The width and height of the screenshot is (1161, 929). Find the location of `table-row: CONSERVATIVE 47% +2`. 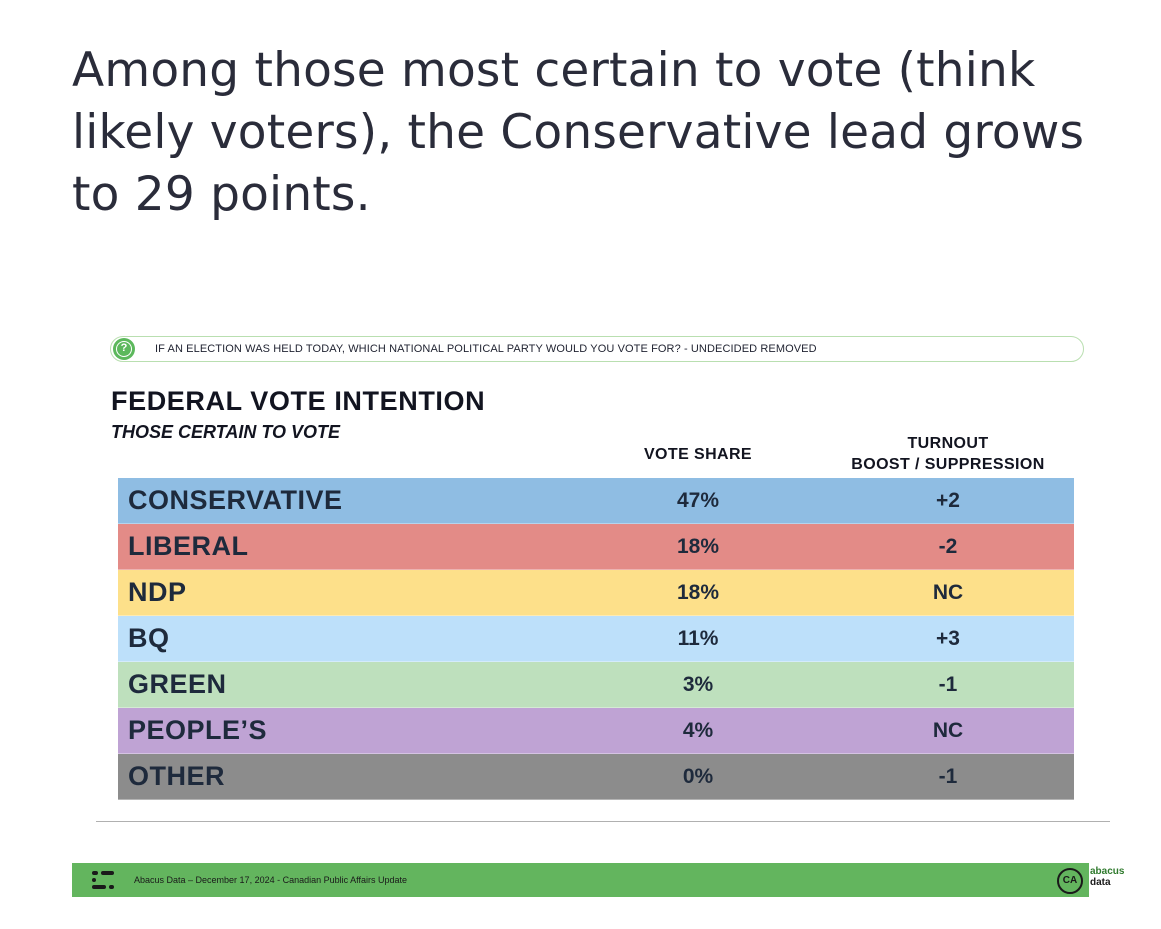

table-row: CONSERVATIVE 47% +2 is located at coordinates (596, 501).